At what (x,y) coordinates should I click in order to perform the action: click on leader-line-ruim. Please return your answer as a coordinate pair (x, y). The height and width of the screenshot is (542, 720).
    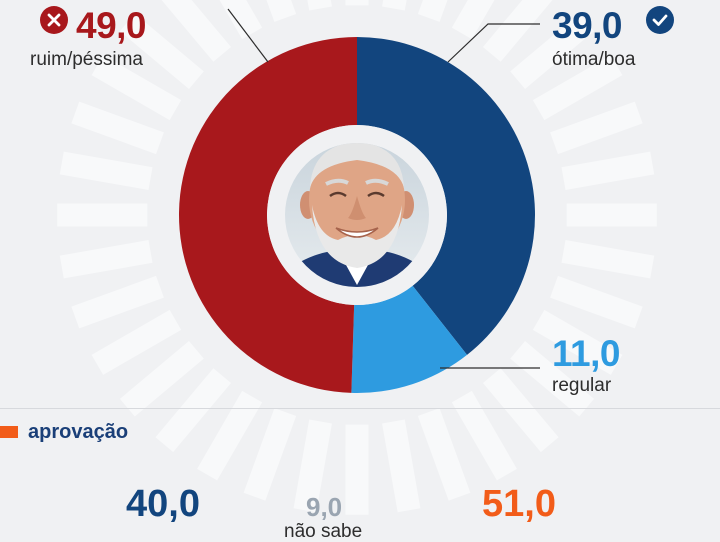
    Looking at the image, I should click on (248, 35).